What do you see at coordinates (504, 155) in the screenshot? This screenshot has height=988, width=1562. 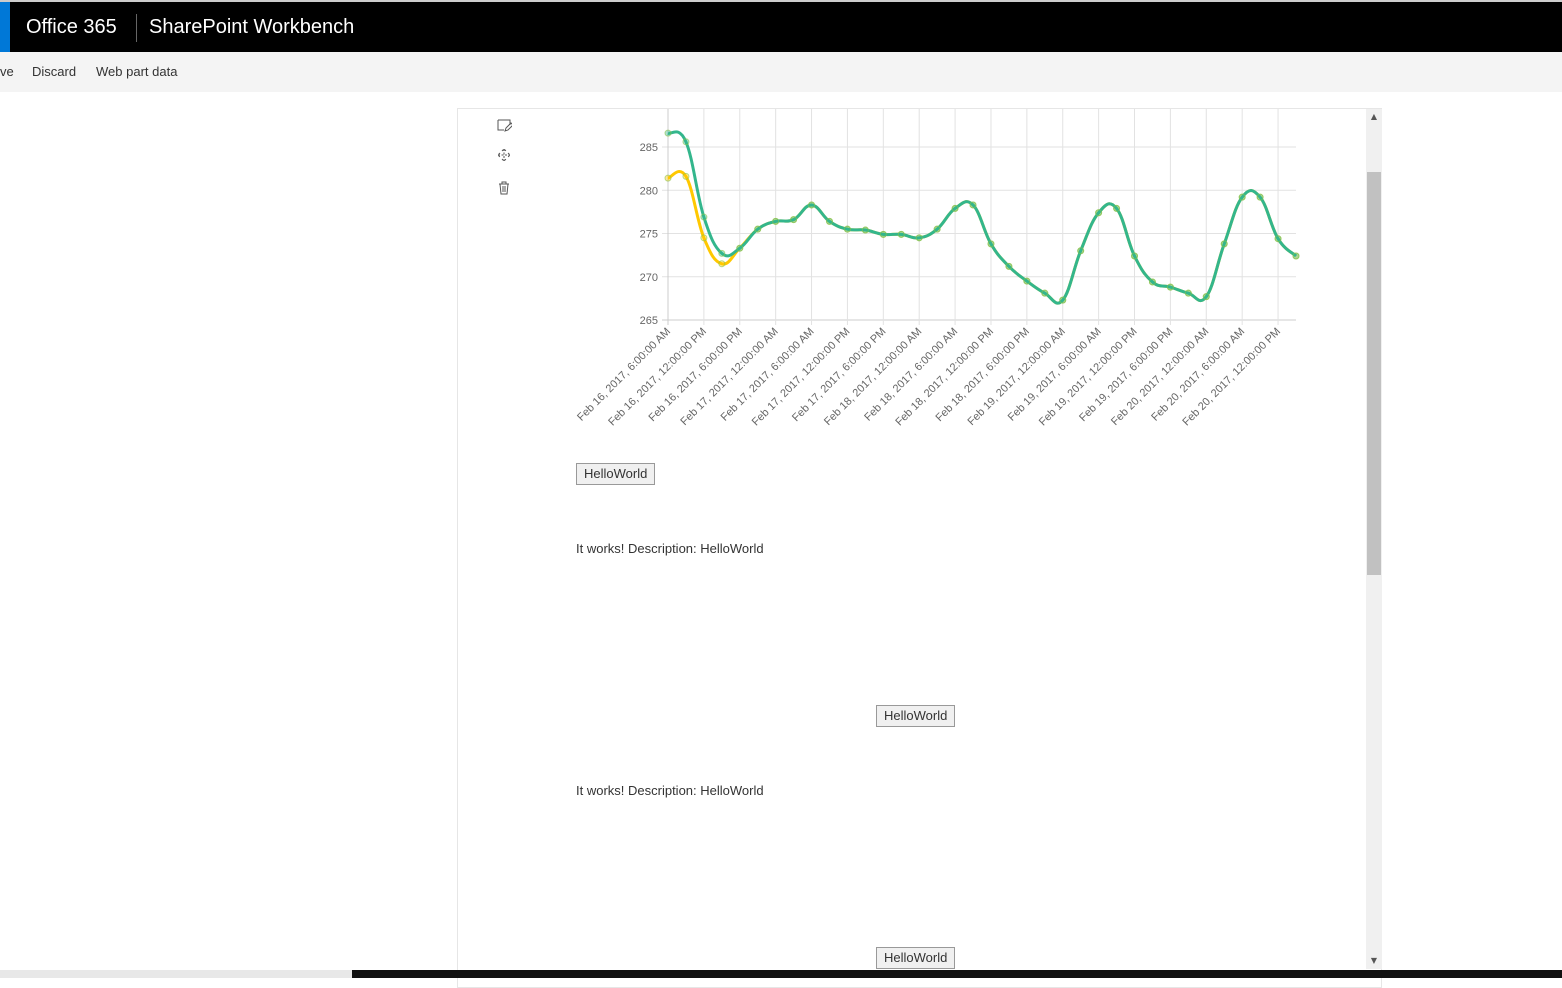 I see `move-icon` at bounding box center [504, 155].